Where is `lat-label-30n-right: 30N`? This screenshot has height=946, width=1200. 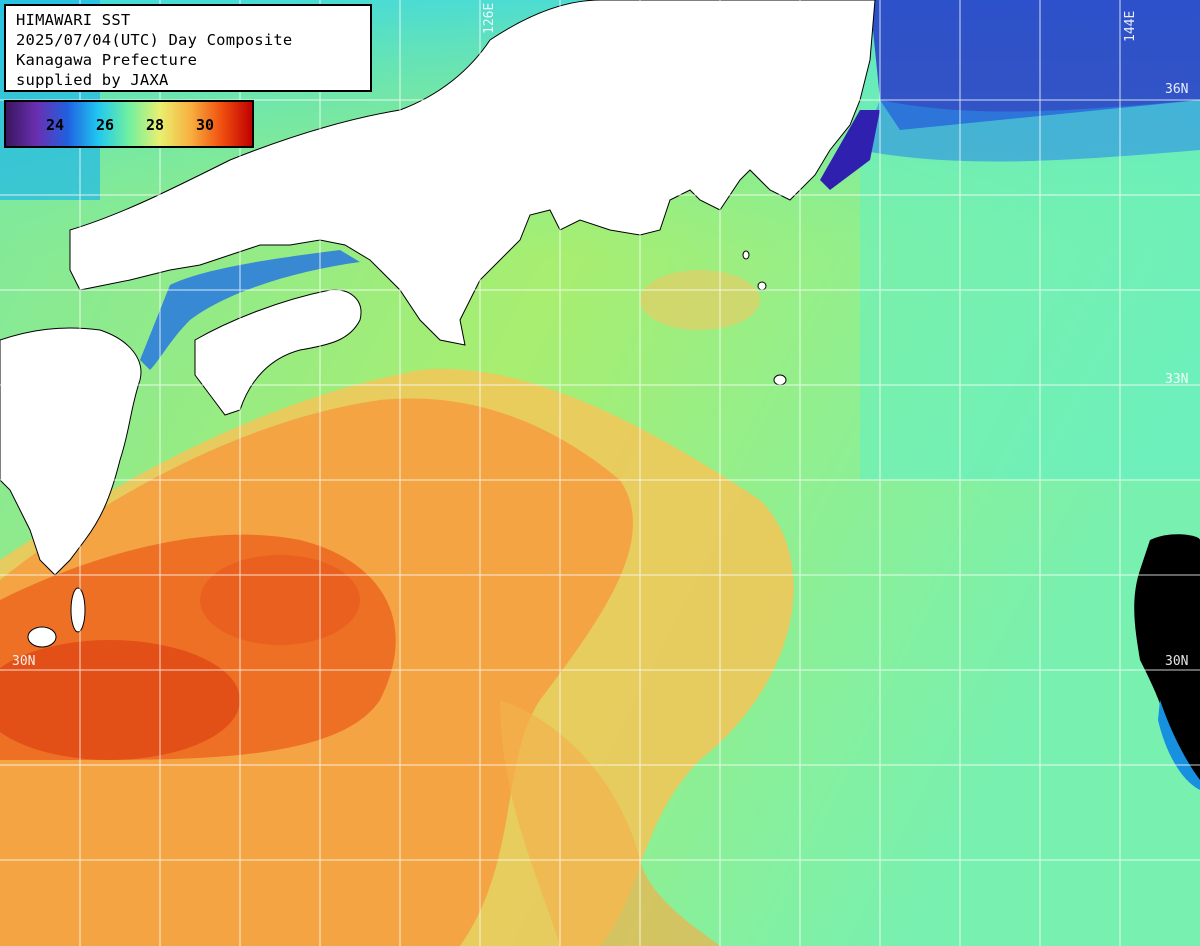
lat-label-30n-right: 30N is located at coordinates (1177, 661).